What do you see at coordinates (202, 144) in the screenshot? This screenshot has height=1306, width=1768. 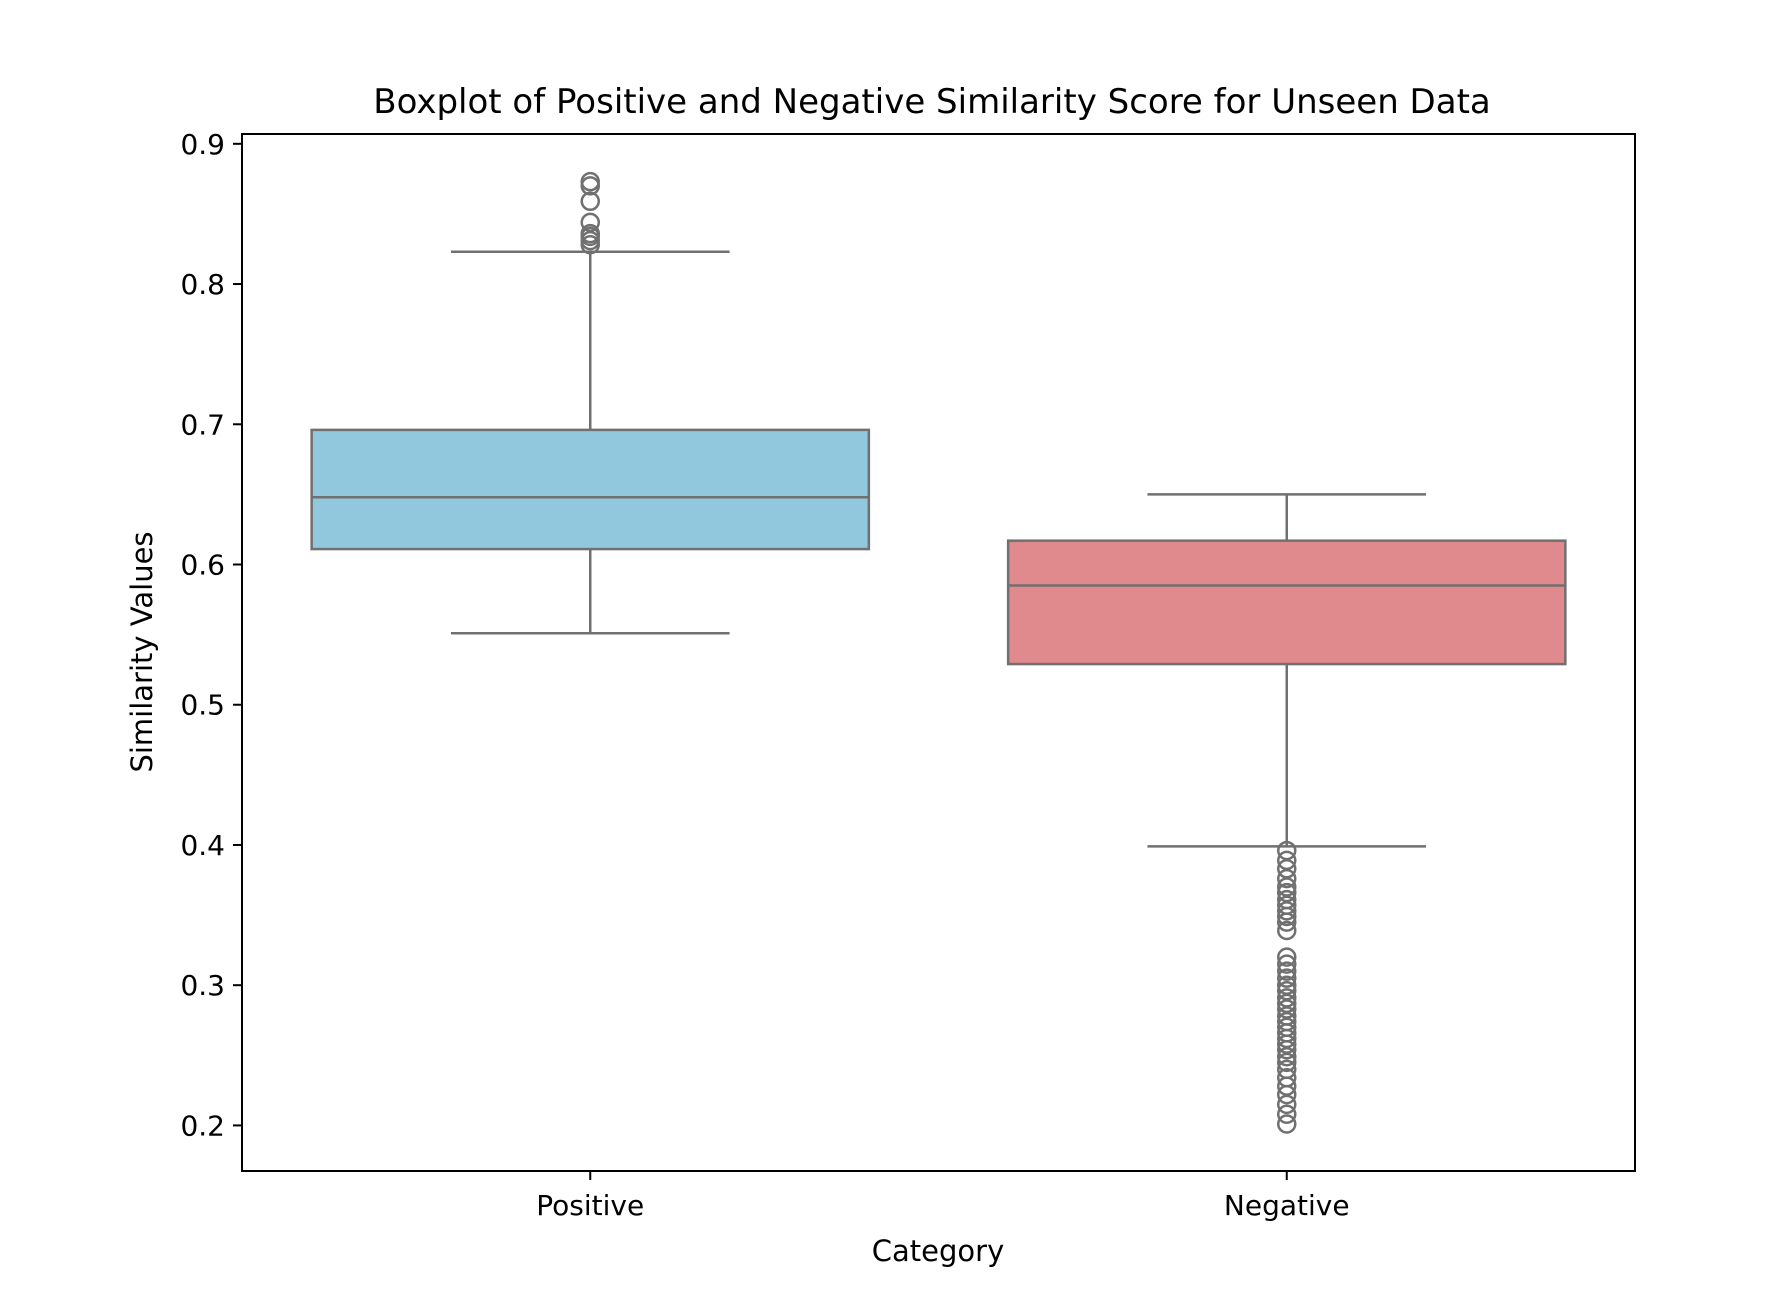 I see `y-tick-label: 0.9` at bounding box center [202, 144].